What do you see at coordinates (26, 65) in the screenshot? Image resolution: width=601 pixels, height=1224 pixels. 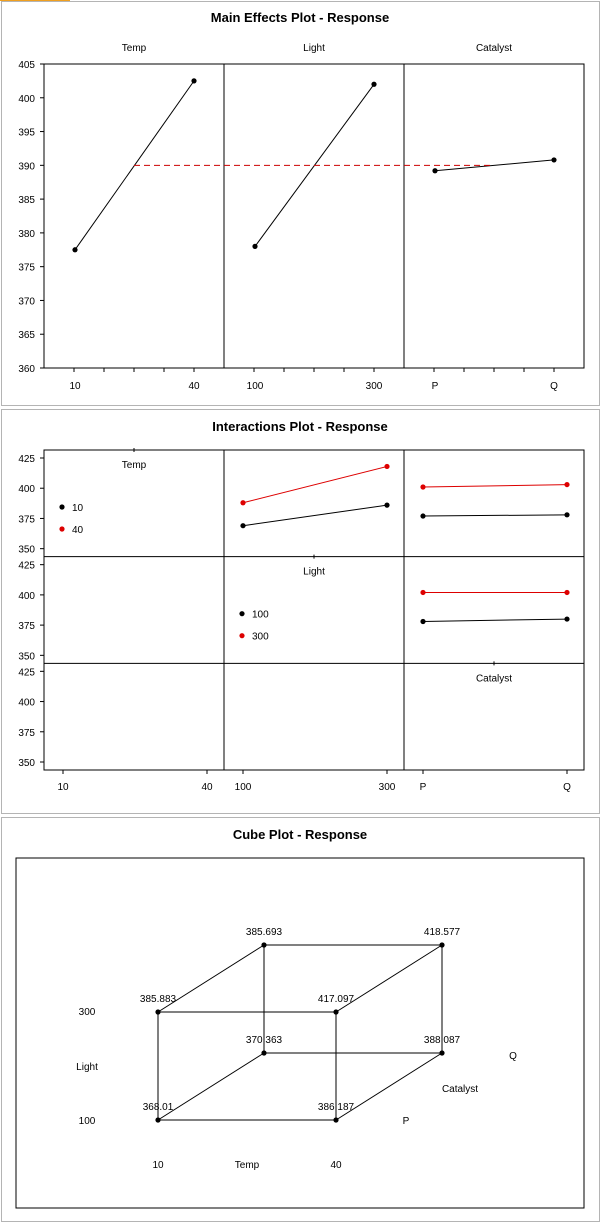 I see `y-tick-label: 405` at bounding box center [26, 65].